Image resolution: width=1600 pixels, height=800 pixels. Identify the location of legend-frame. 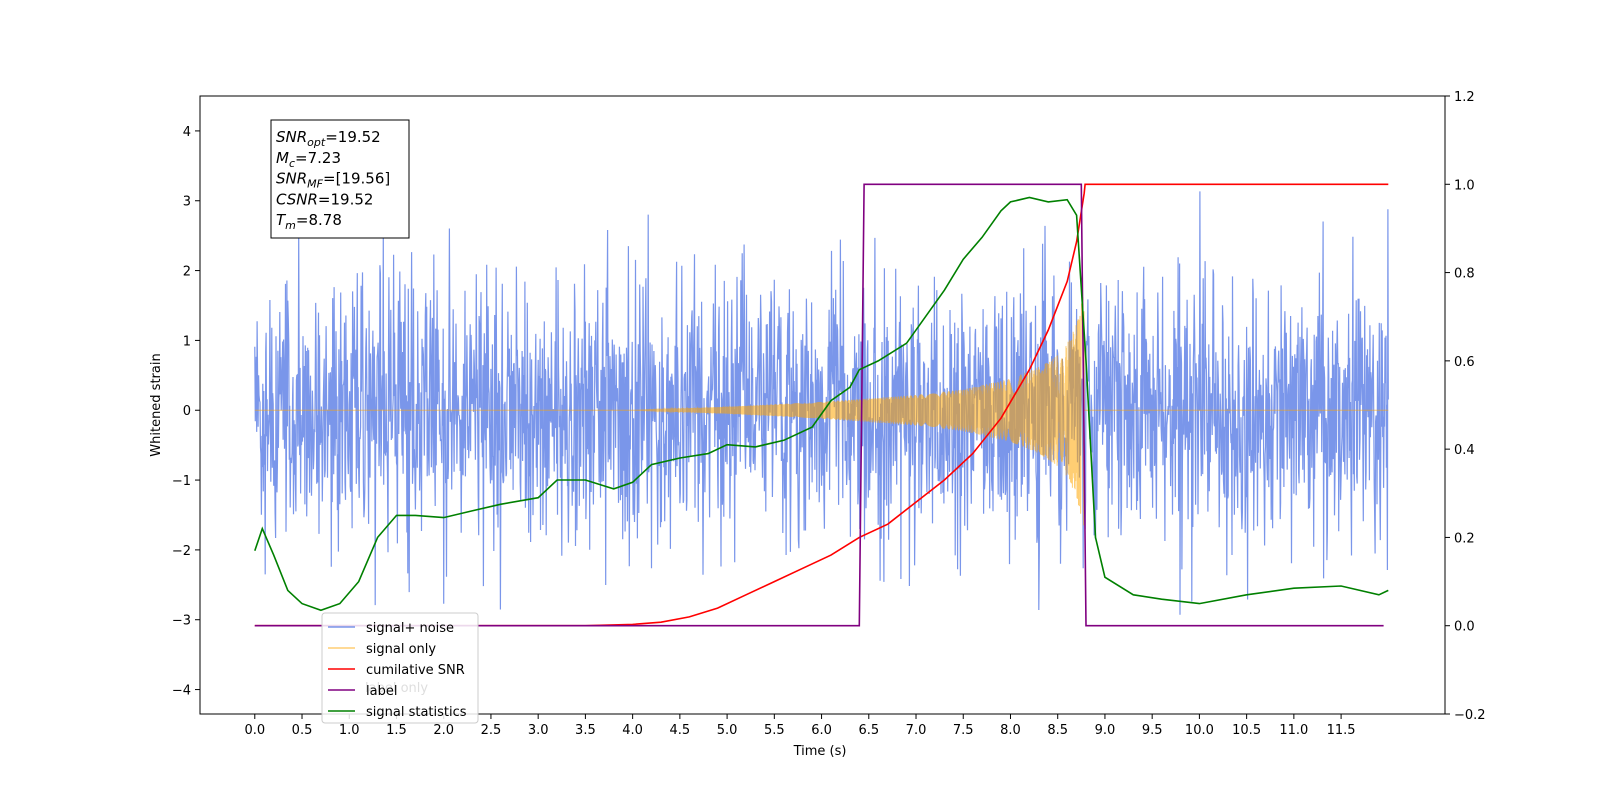
(400, 668).